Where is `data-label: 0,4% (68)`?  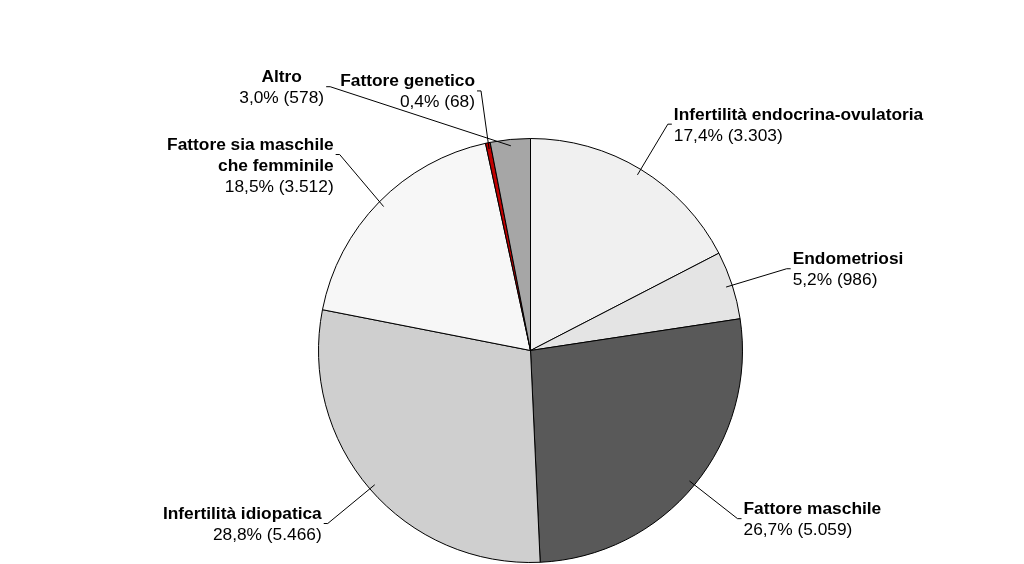 data-label: 0,4% (68) is located at coordinates (437, 101).